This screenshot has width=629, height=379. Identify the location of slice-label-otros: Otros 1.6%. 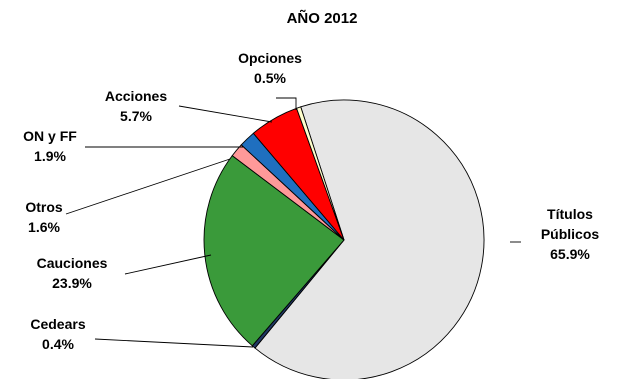
(44, 217).